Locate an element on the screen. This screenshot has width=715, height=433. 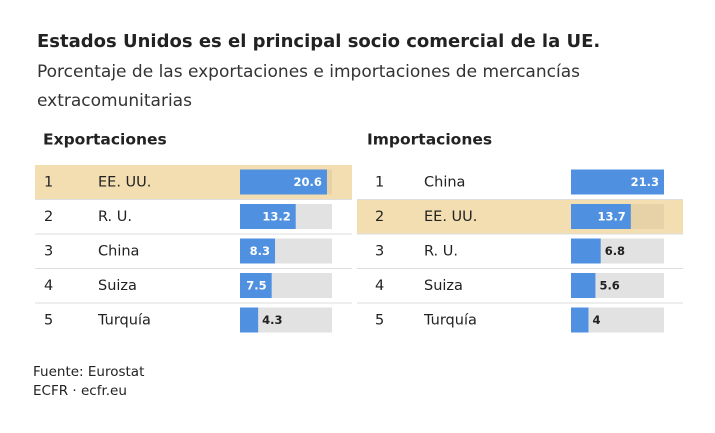
credit: ECFR · ecfr.eu is located at coordinates (80, 391).